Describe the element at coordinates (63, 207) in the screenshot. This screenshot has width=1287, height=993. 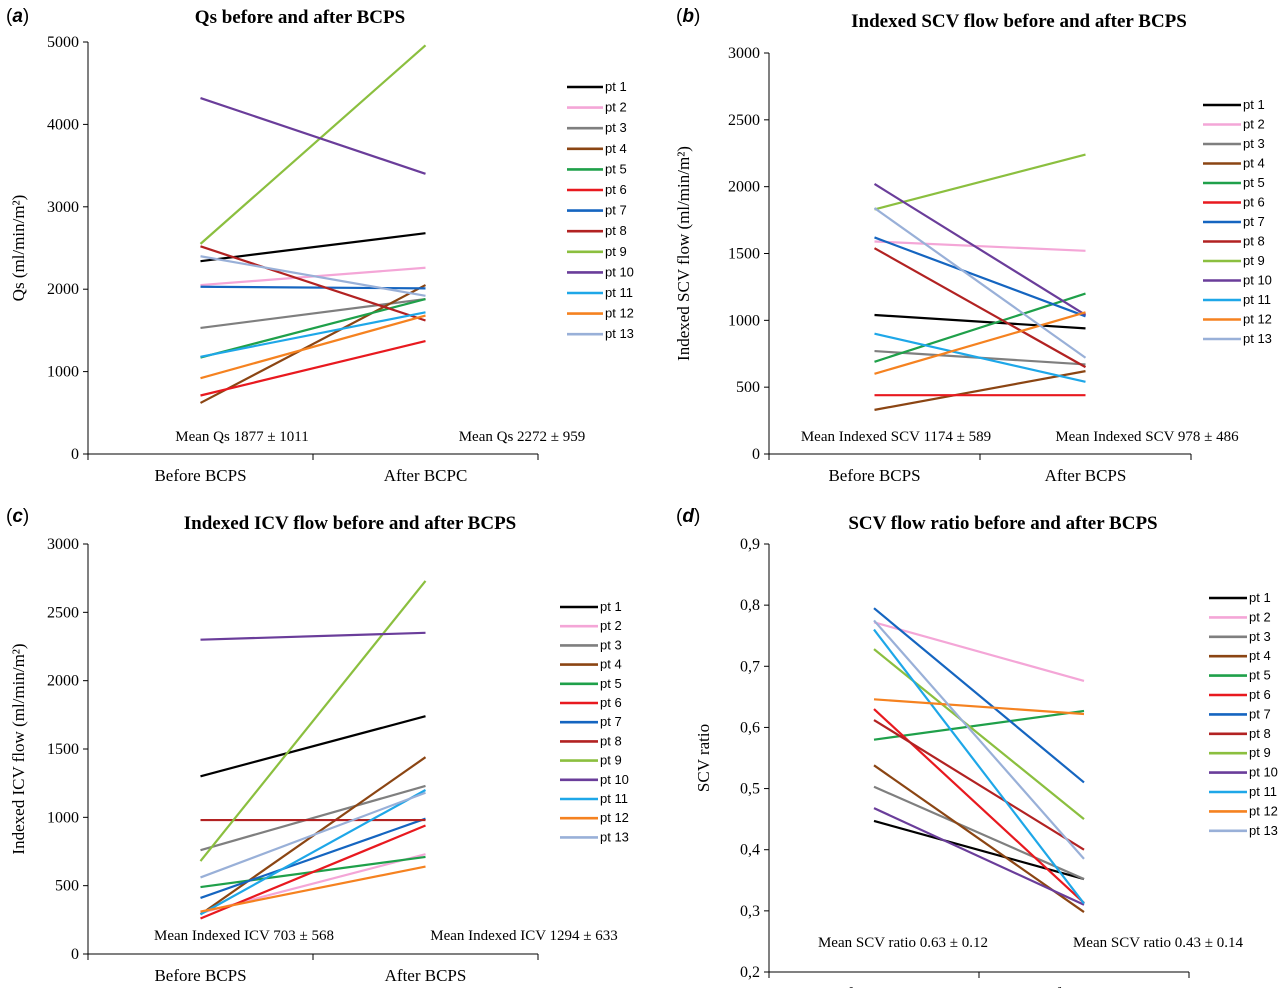
I see `y-tick-label: 3000` at that location.